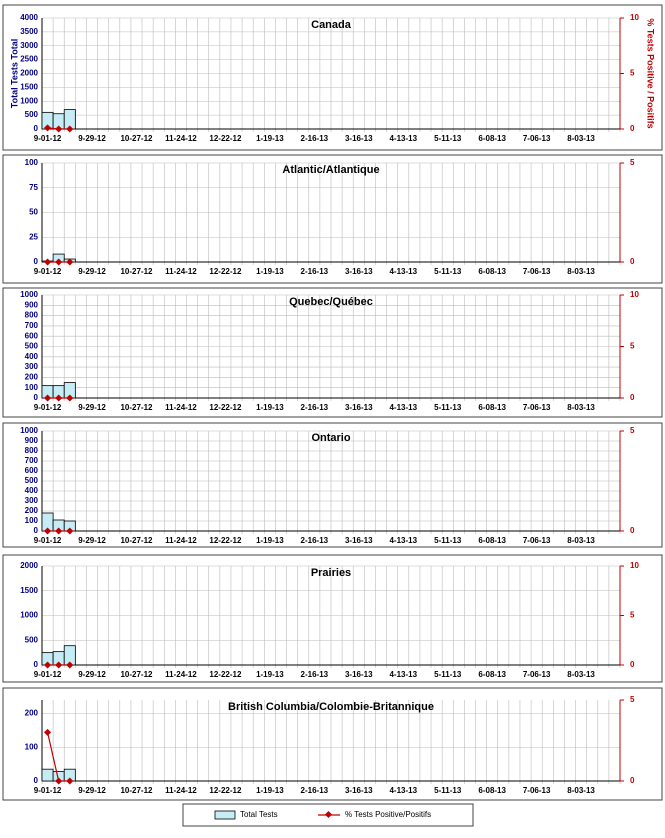 The width and height of the screenshot is (665, 838). I want to click on bar, so click(47, 775).